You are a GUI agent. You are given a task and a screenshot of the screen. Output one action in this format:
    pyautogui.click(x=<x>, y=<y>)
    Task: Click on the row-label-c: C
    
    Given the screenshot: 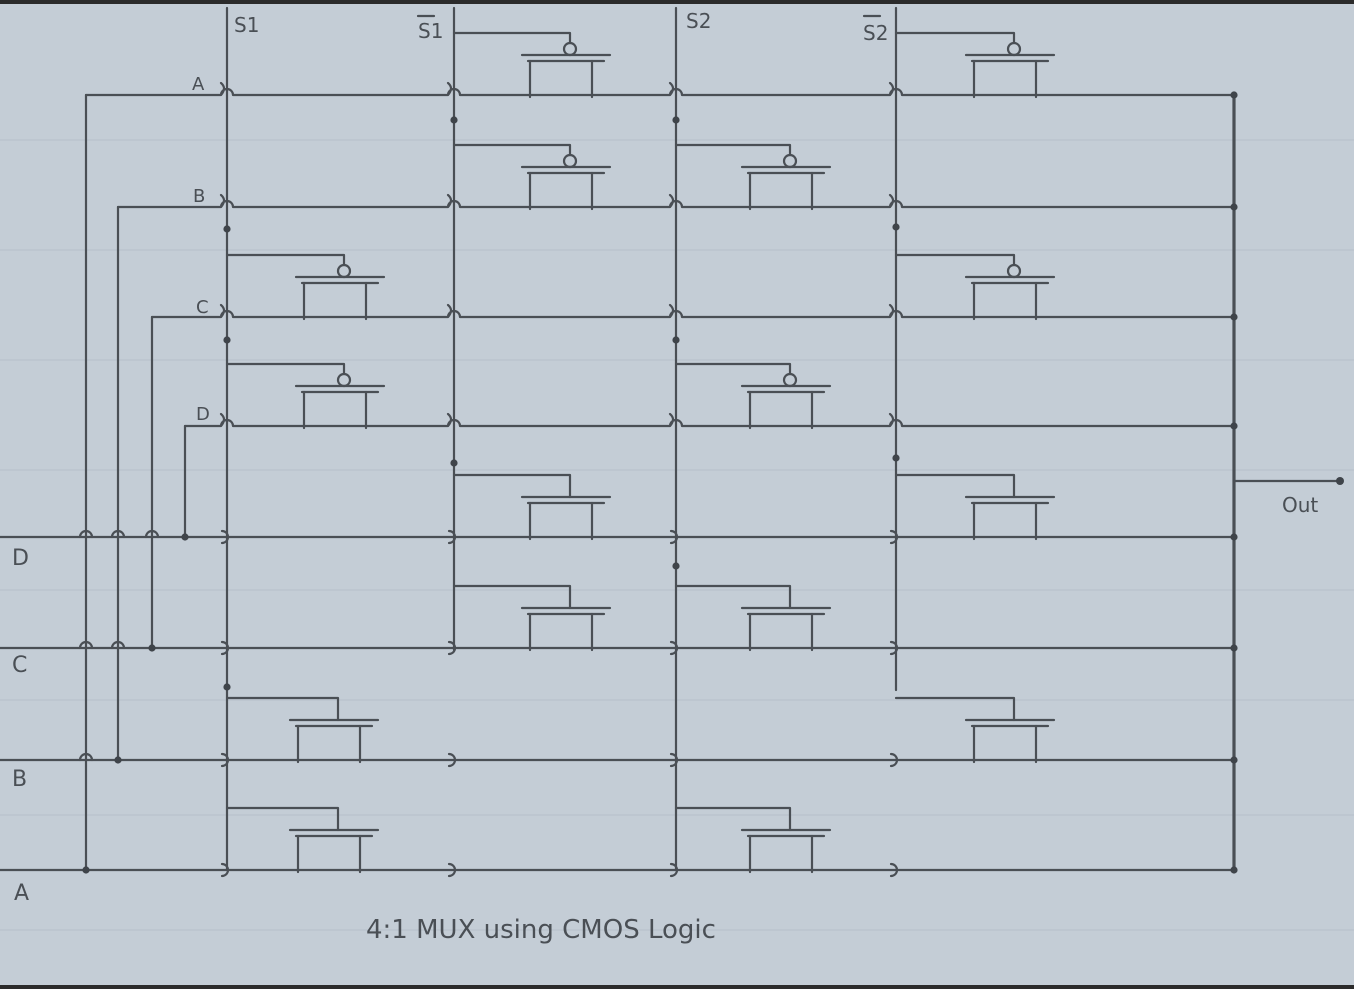 What is the action you would take?
    pyautogui.click(x=19, y=665)
    